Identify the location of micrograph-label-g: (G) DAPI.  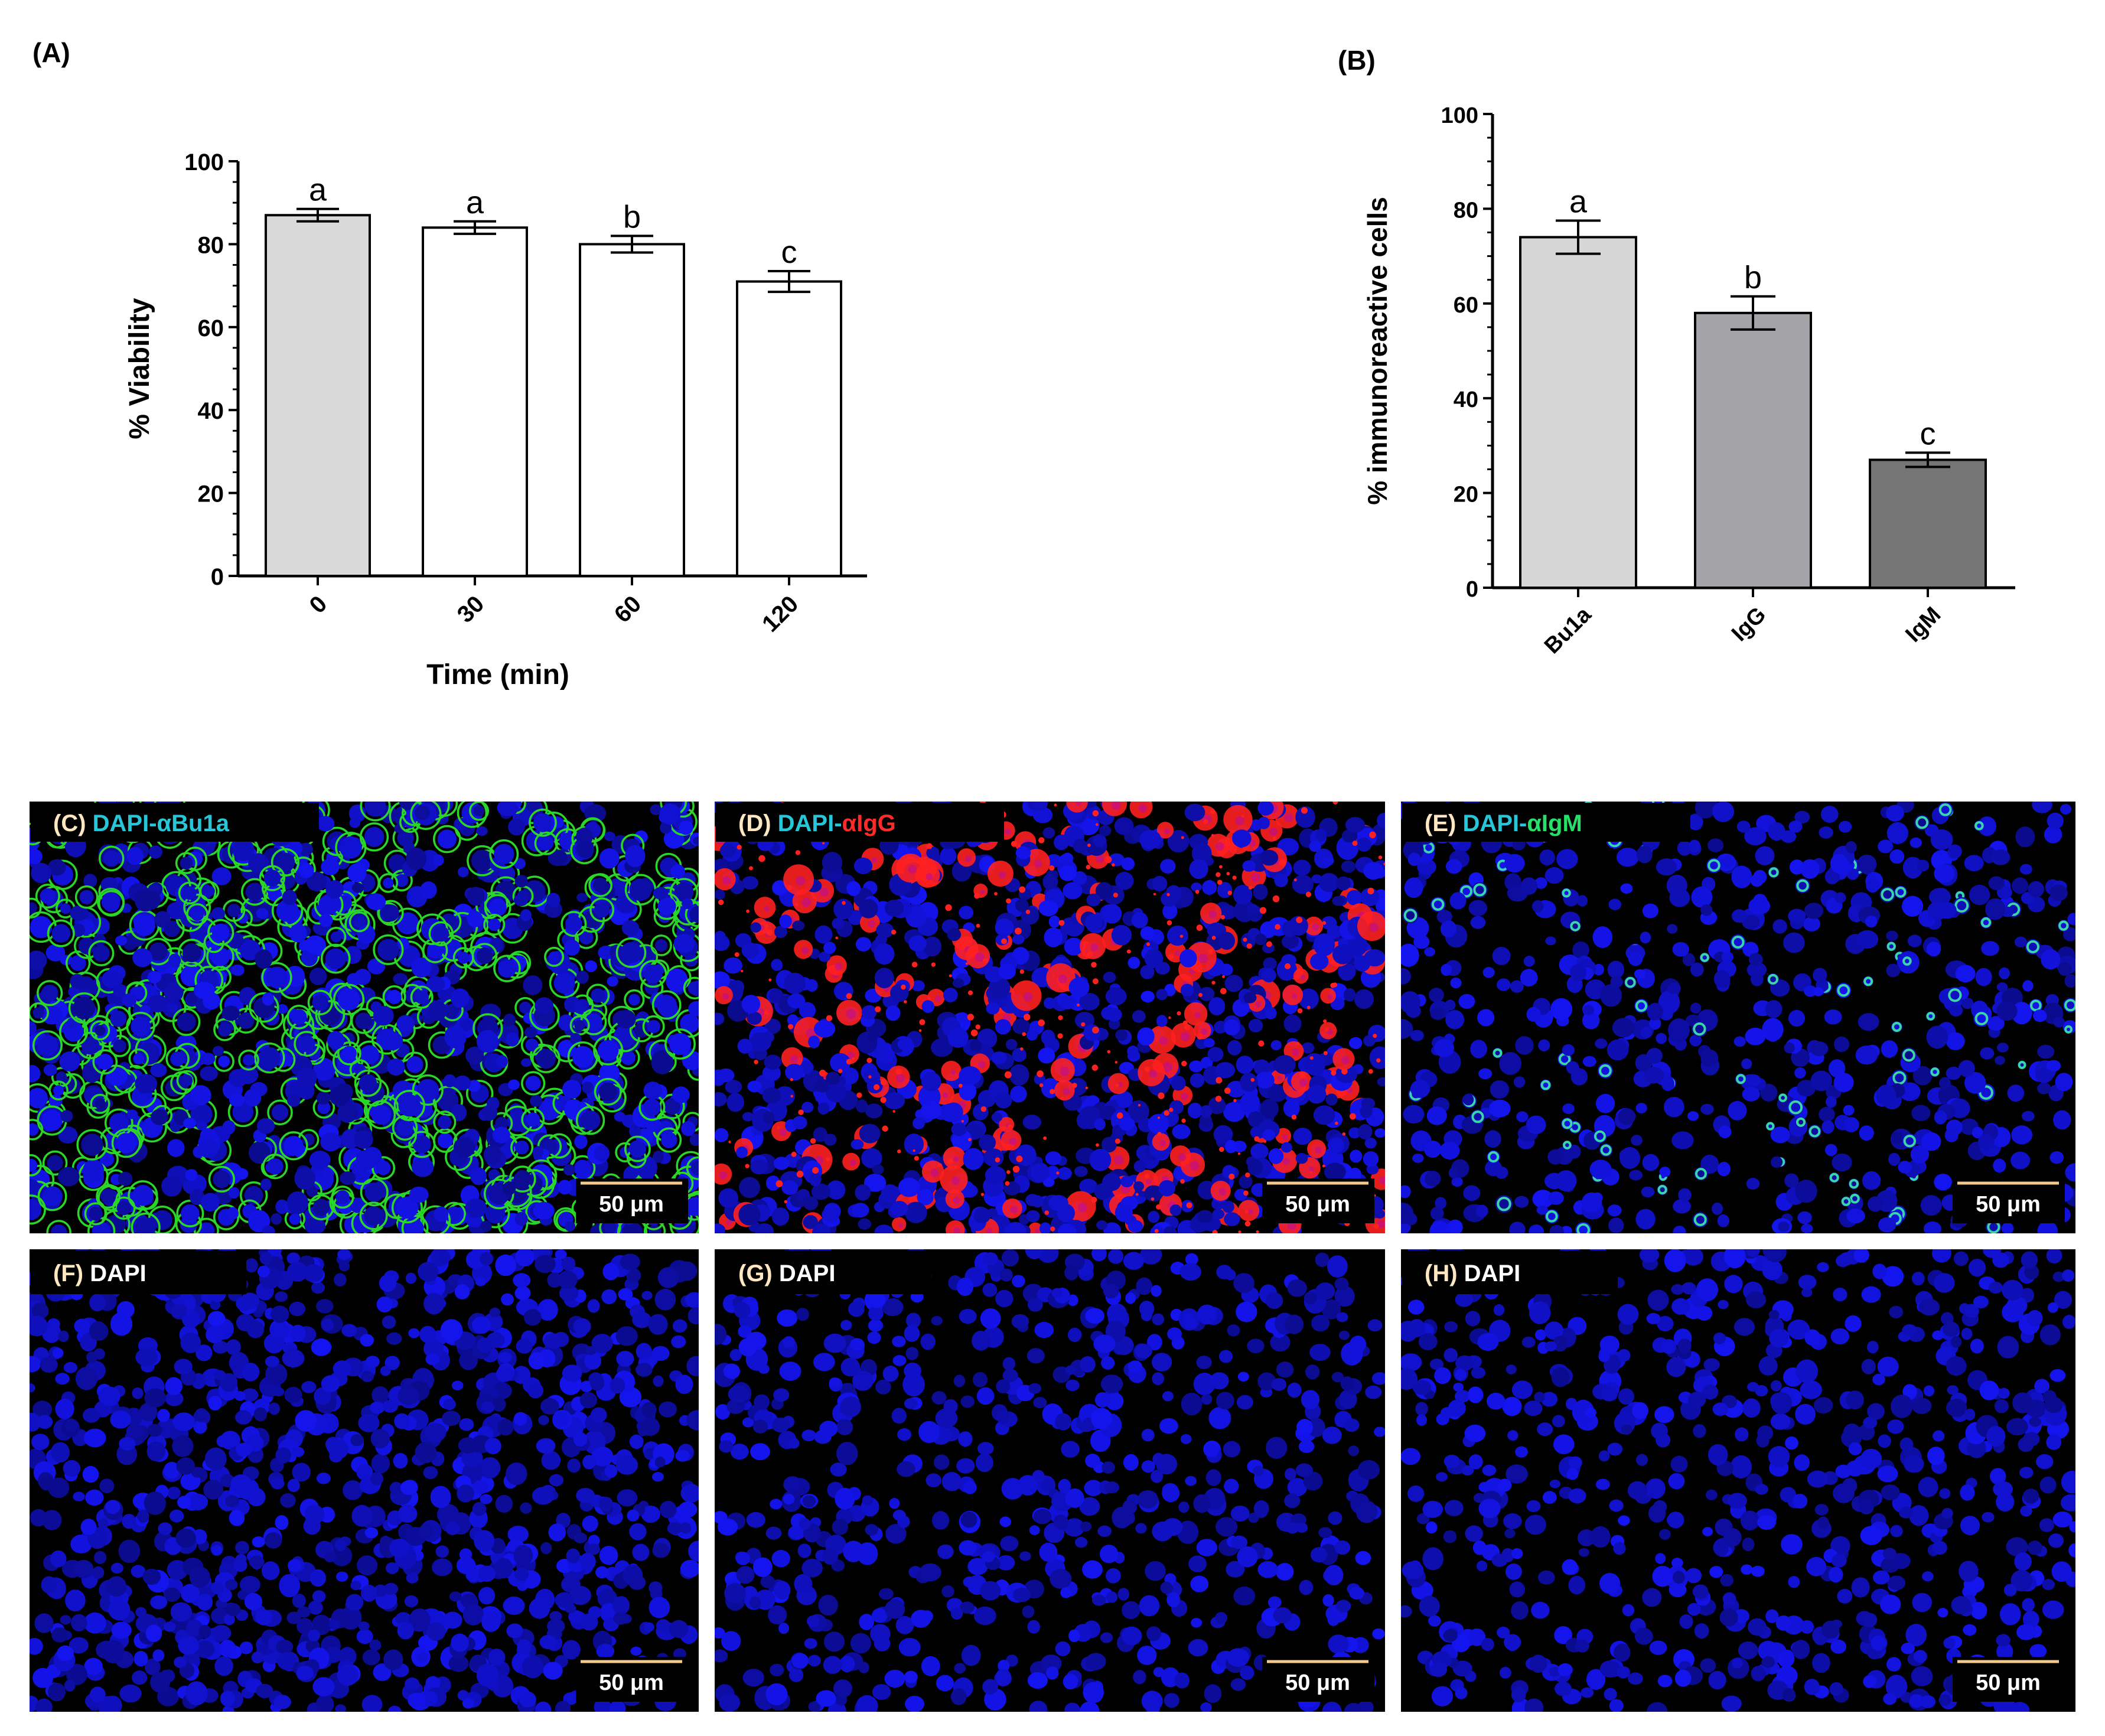
(823, 1272).